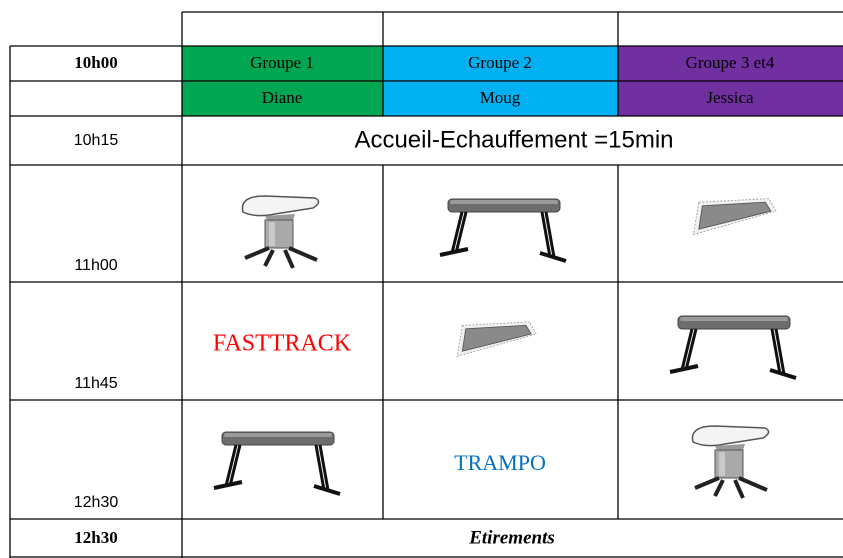 This screenshot has height=558, width=843. Describe the element at coordinates (511, 537) in the screenshot. I see `footer-label: Etirements` at that location.